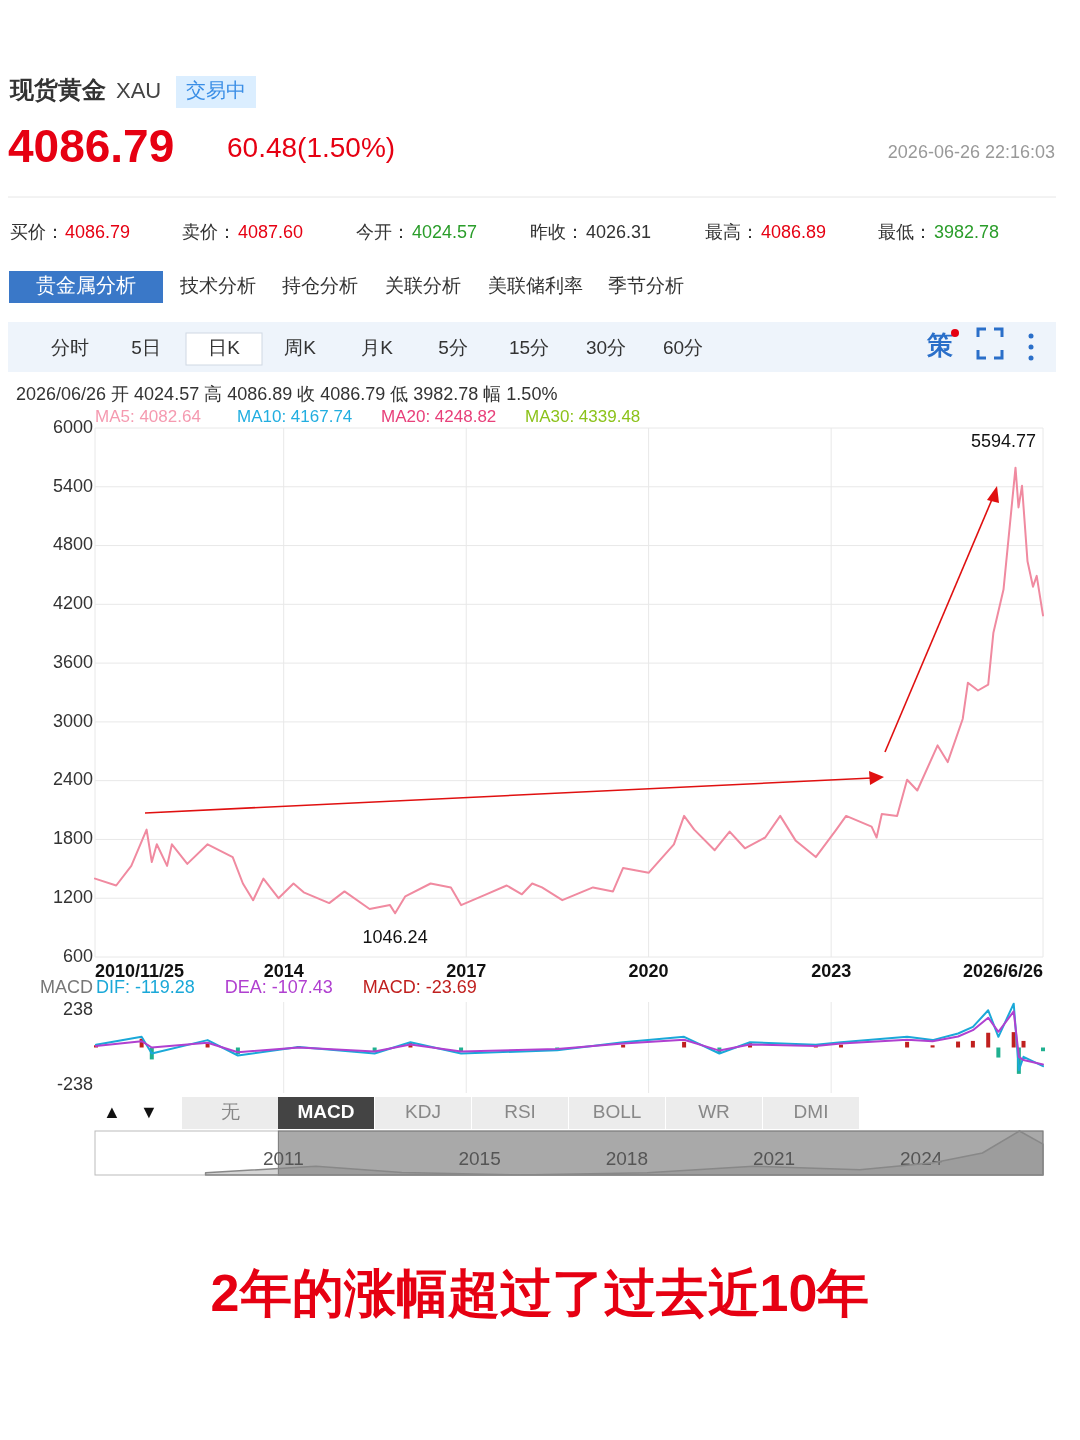 The image size is (1080, 1440). I want to click on text: 季节分析, so click(646, 286).